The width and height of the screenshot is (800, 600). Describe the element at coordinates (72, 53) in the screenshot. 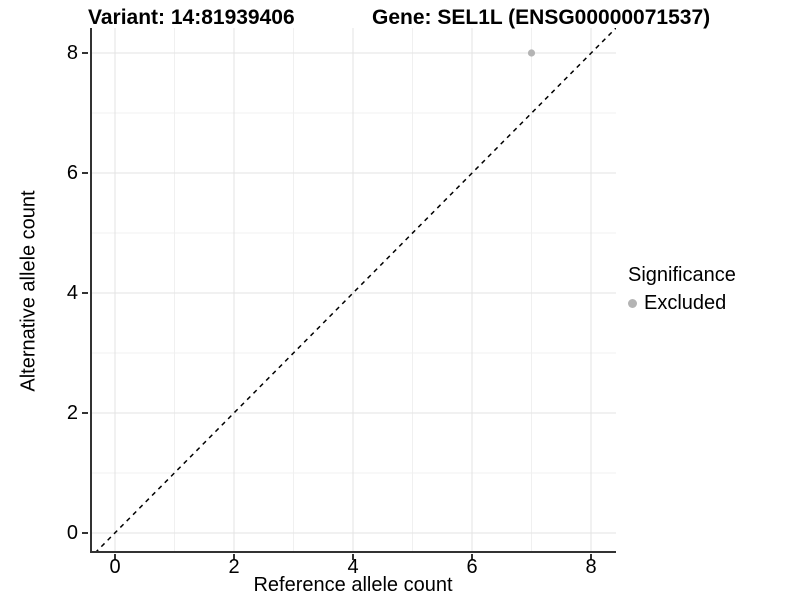

I see `y-tick-label: 8` at that location.